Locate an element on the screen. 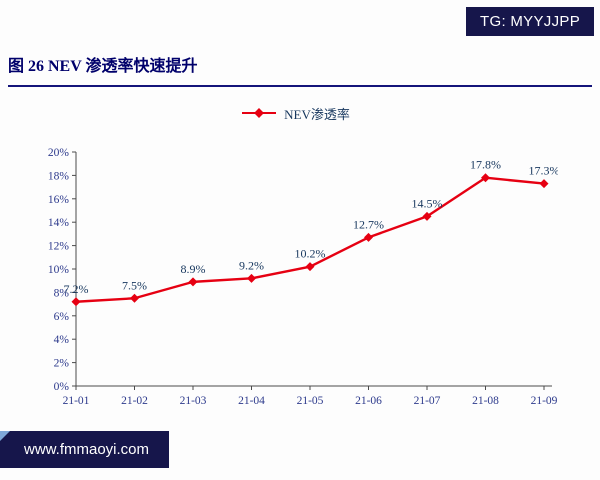 This screenshot has height=480, width=600. figure-title: 图 26 NEV 渗透率快速提升 is located at coordinates (300, 69).